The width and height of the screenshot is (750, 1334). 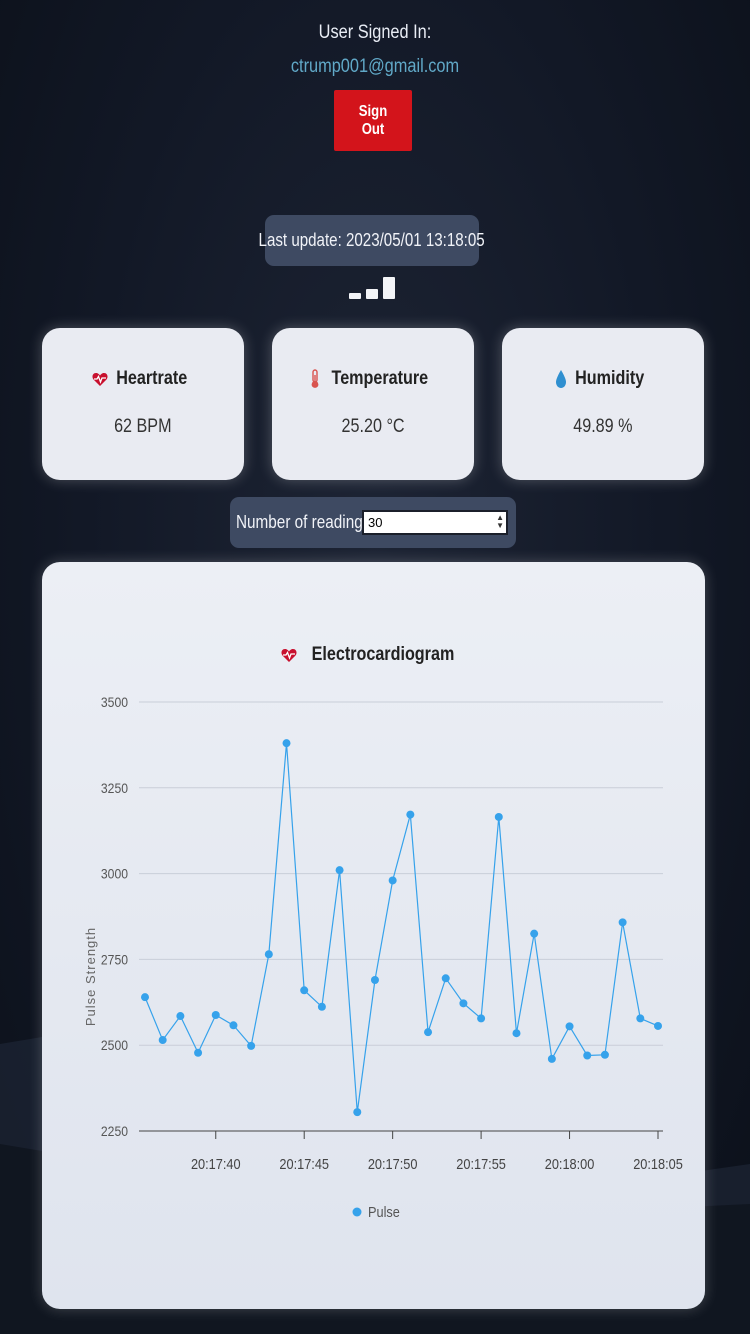 What do you see at coordinates (315, 378) in the screenshot?
I see `thermometer-icon` at bounding box center [315, 378].